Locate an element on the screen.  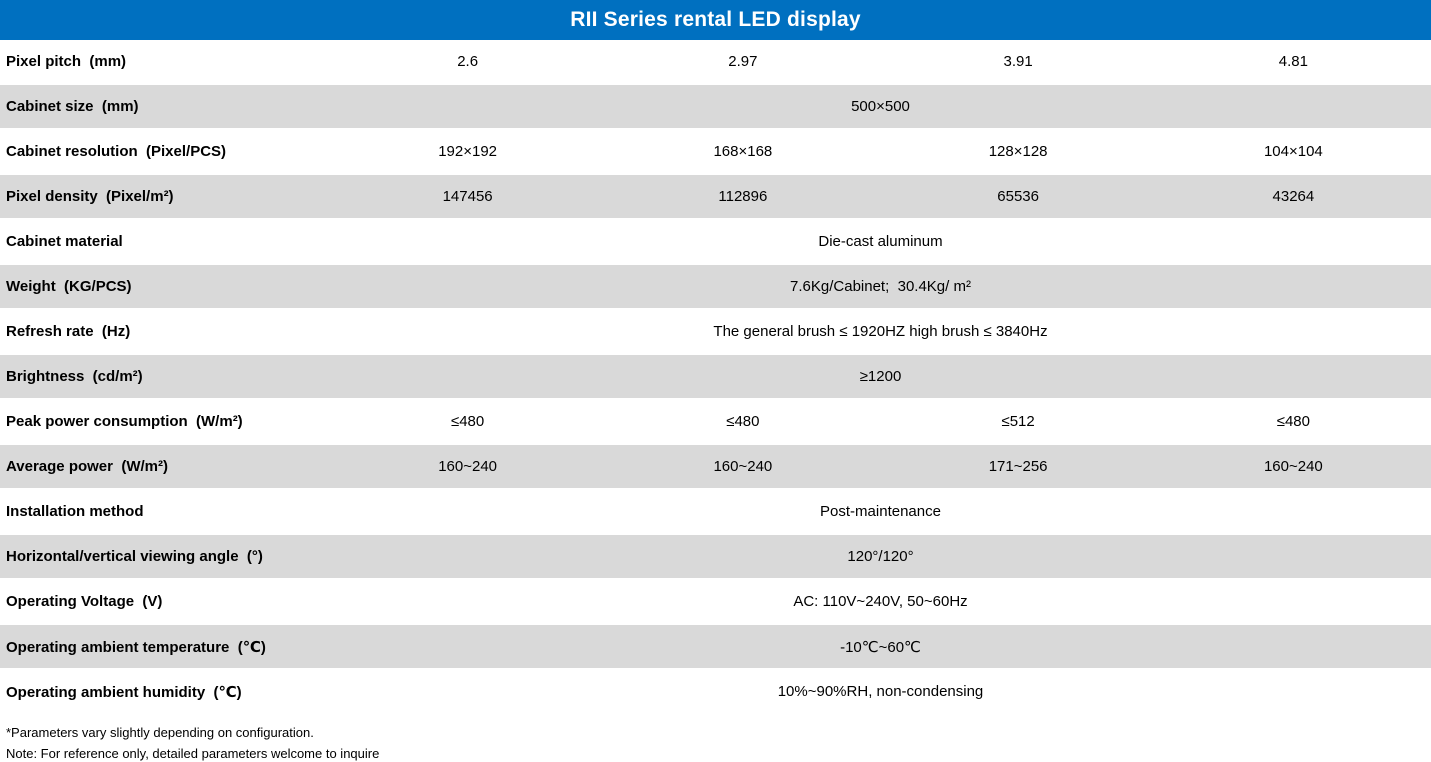
row-label: Average power (W/m²) is located at coordinates (87, 466).